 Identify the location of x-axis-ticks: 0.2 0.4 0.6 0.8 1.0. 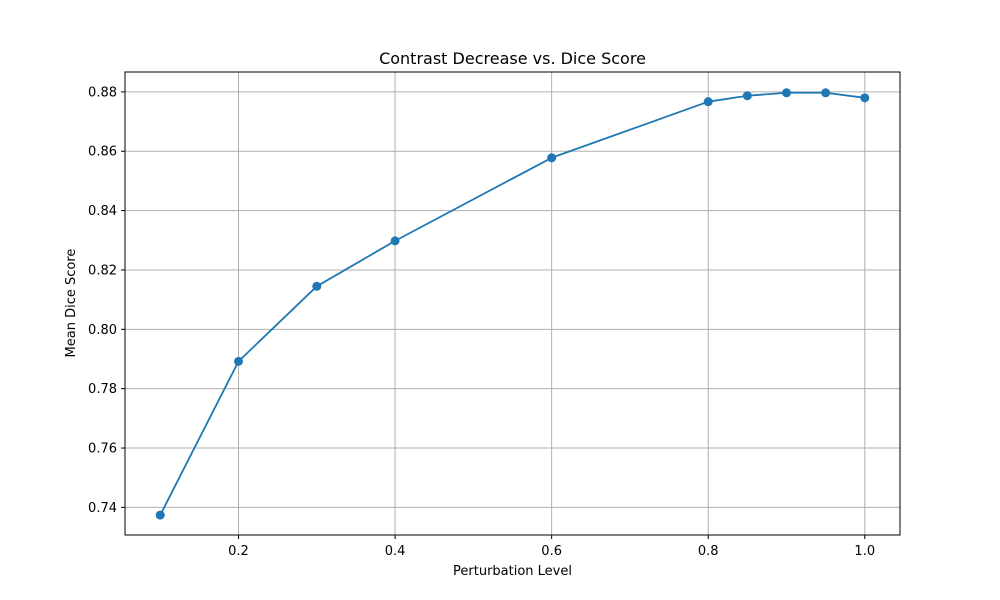
(551, 547).